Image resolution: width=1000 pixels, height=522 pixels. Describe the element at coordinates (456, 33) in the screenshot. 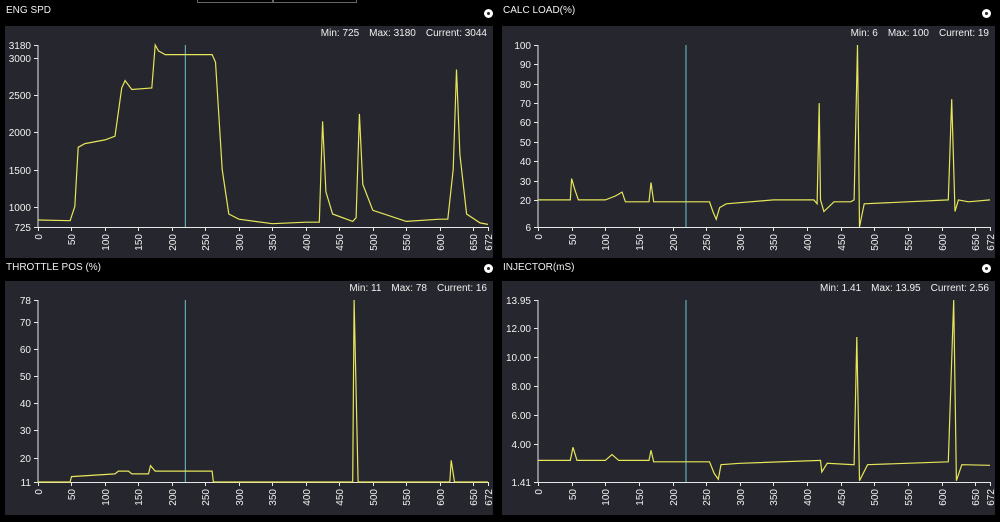

I see `stat-current: Current: 3044` at that location.